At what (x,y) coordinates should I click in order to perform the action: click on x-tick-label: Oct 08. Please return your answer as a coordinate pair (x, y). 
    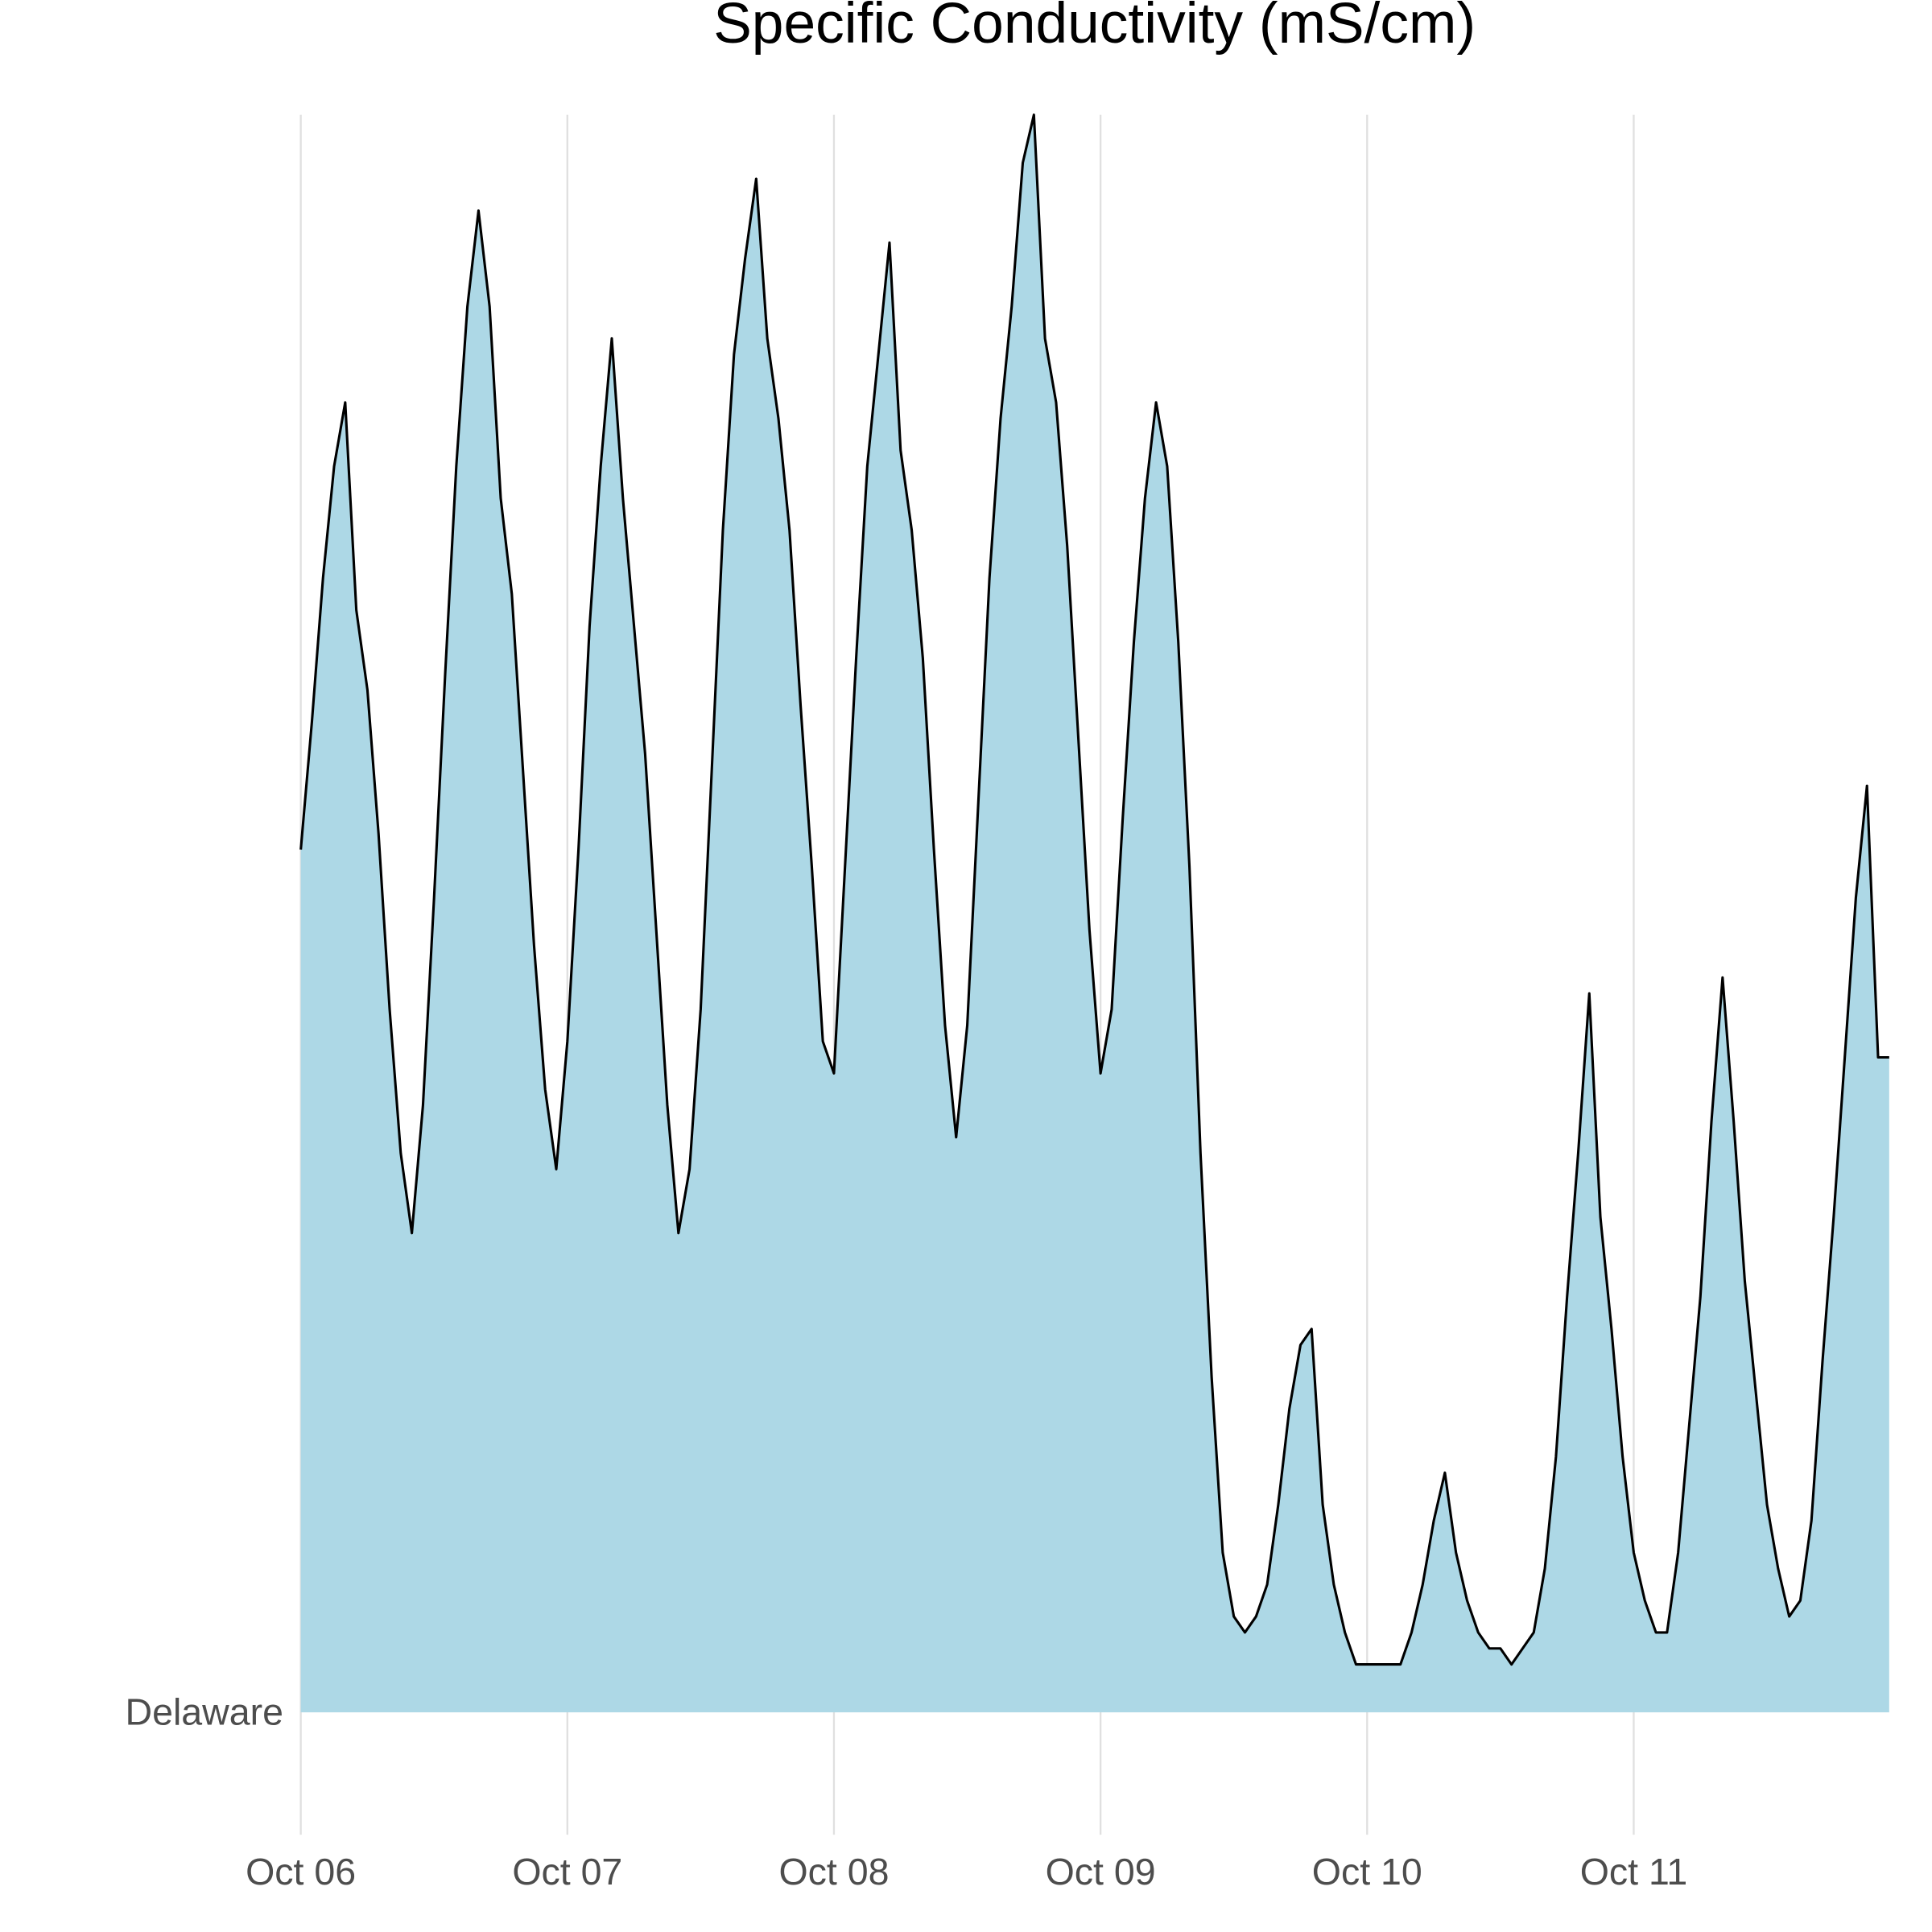
    Looking at the image, I should click on (833, 1872).